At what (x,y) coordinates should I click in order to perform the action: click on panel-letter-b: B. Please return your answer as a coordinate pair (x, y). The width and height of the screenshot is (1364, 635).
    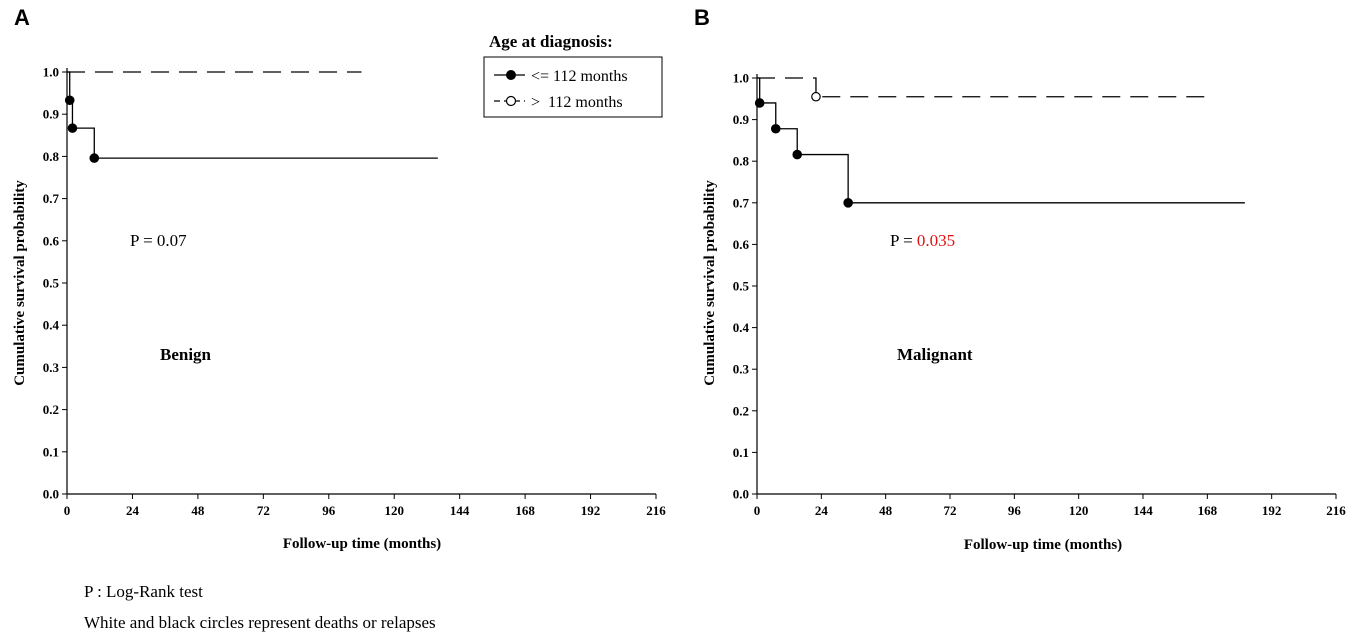
    Looking at the image, I should click on (702, 17).